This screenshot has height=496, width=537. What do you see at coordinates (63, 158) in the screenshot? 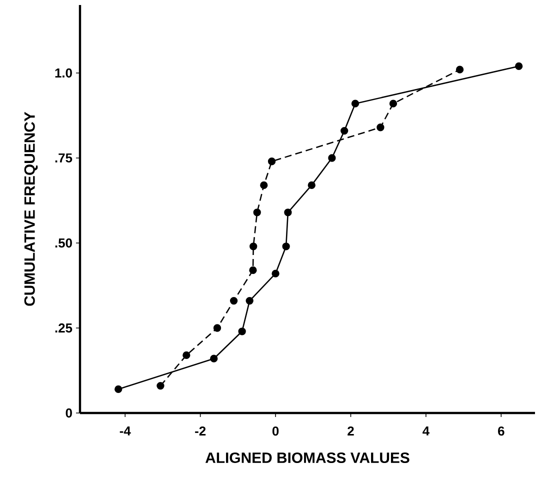
I see `y-tick-label: .75` at bounding box center [63, 158].